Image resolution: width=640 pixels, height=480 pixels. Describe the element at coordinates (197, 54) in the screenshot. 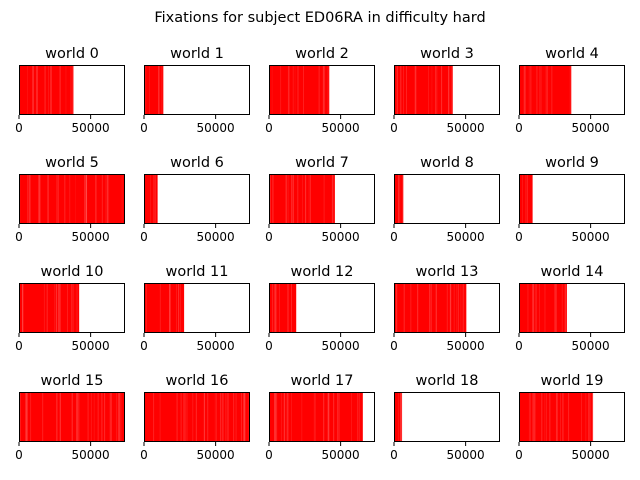

I see `panel-title: world 1` at that location.